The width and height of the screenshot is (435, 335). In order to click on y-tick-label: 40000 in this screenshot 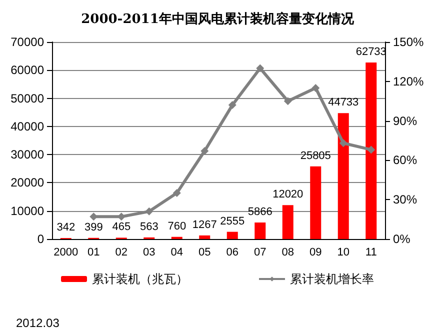, I will do `click(27, 126)`.